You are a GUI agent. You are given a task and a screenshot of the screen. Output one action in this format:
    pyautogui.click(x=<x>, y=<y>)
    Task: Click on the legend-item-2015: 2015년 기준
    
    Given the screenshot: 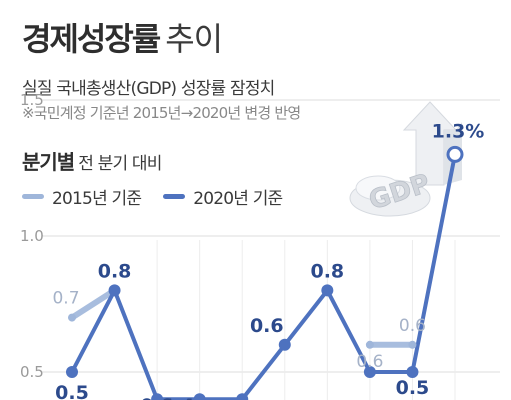 What is the action you would take?
    pyautogui.click(x=82, y=196)
    